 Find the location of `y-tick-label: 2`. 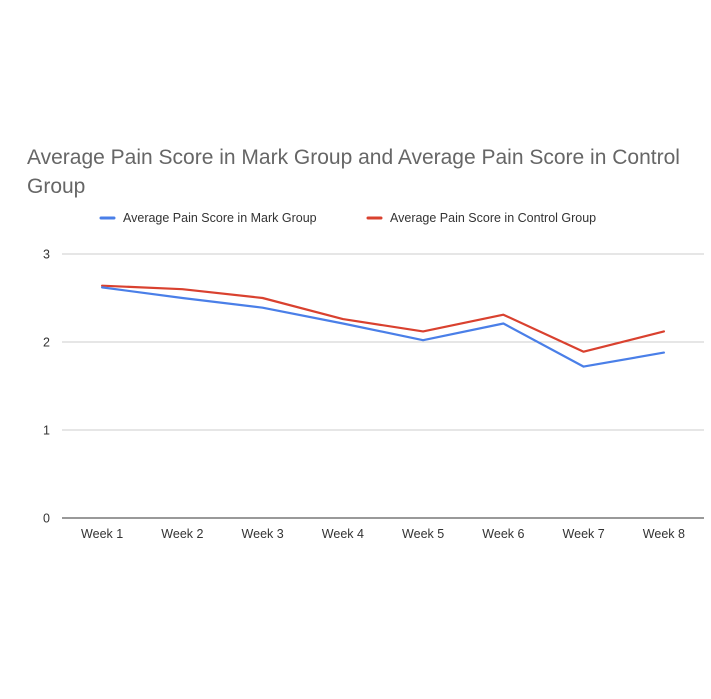

y-tick-label: 2 is located at coordinates (46, 343).